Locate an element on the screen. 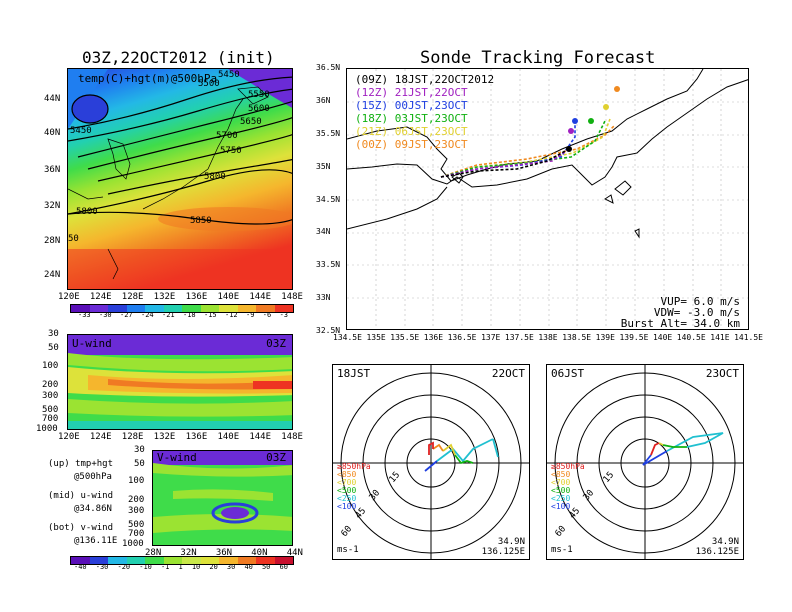  temp-tick: -27 is located at coordinates (126, 315).